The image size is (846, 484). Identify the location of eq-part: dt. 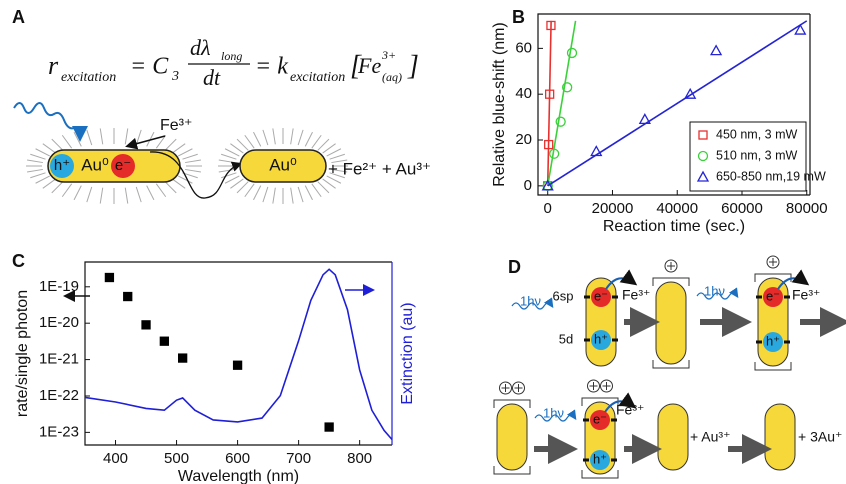
(212, 77).